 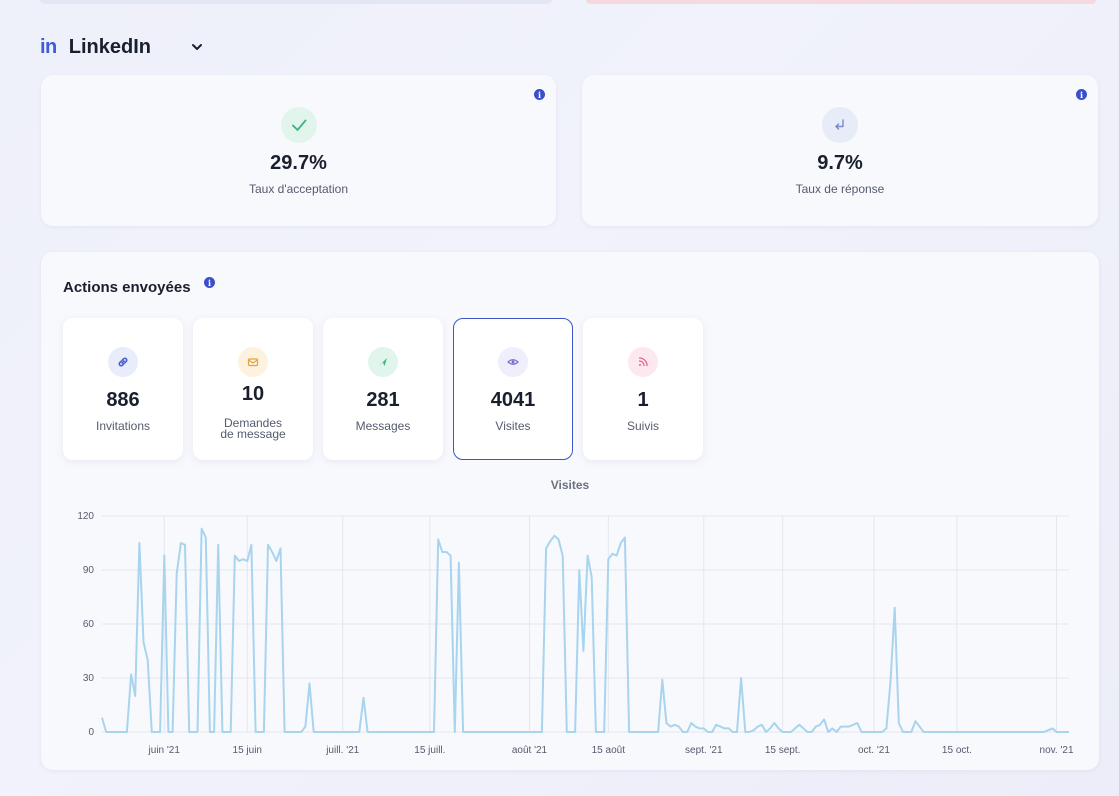 I want to click on chevron-down-icon, so click(x=197, y=47).